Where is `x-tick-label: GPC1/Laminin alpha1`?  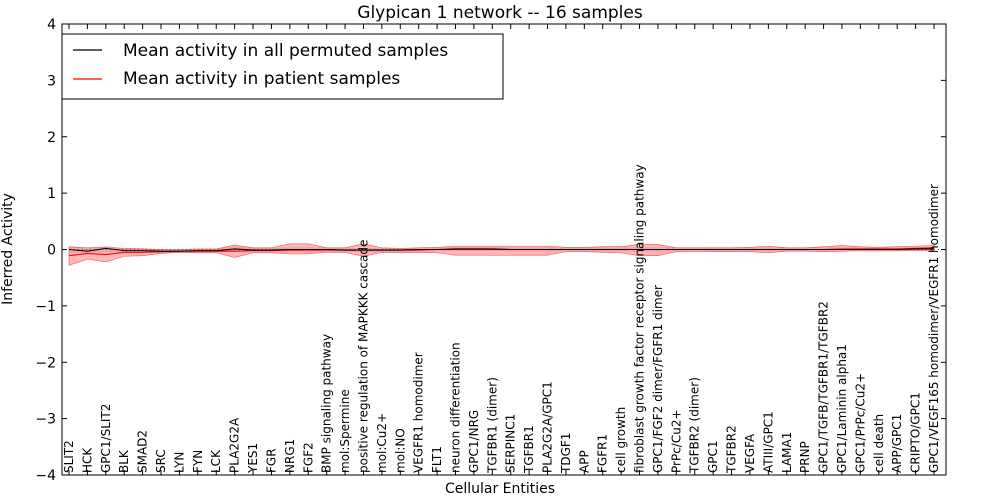
x-tick-label: GPC1/Laminin alpha1 is located at coordinates (842, 408).